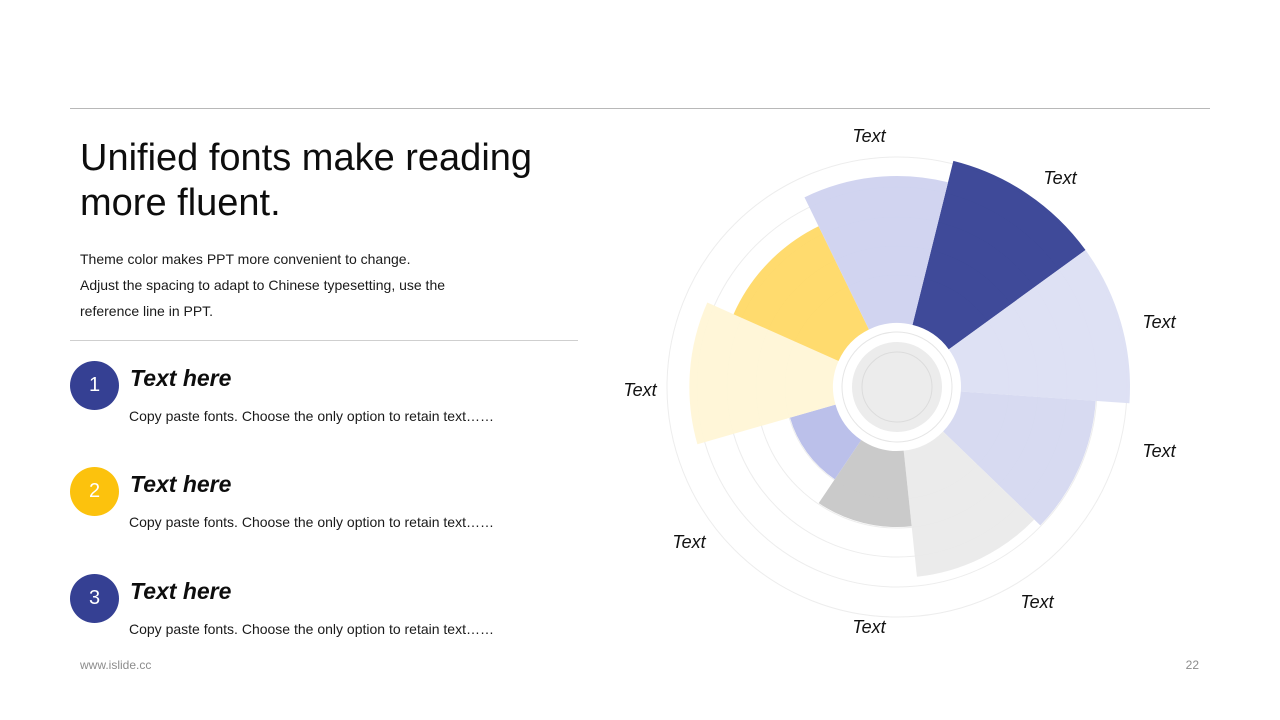  What do you see at coordinates (1159, 451) in the screenshot?
I see `category-label-4: Text` at bounding box center [1159, 451].